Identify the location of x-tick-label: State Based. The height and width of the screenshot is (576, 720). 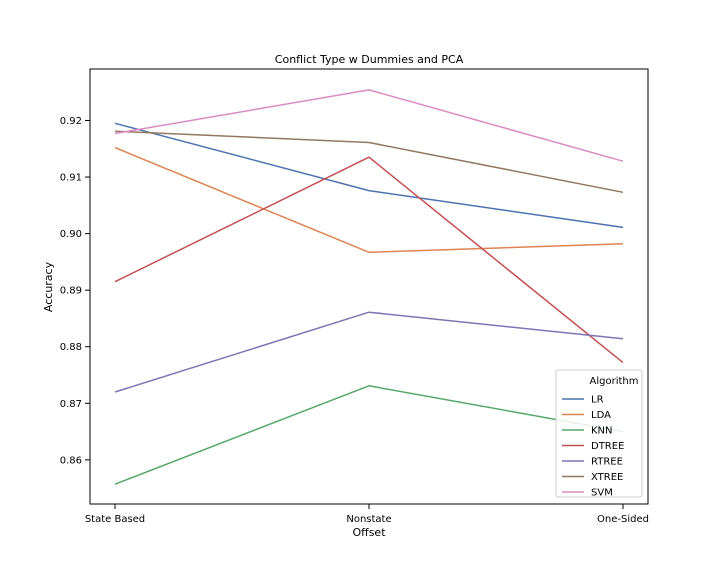
(115, 519).